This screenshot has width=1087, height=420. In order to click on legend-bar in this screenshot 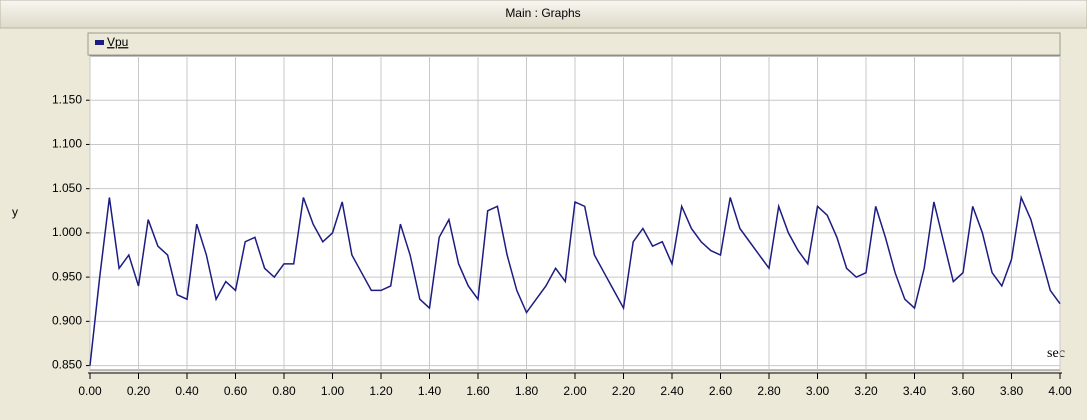, I will do `click(574, 44)`.